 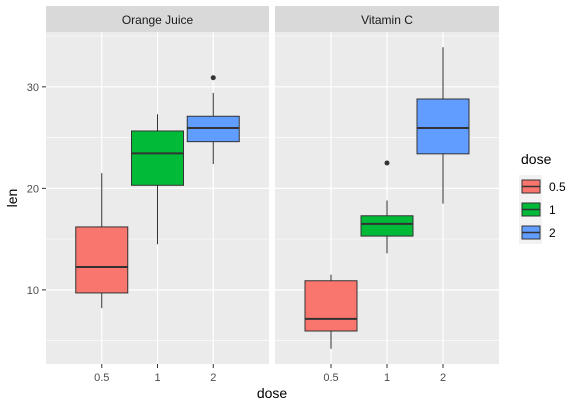 What do you see at coordinates (537, 232) in the screenshot?
I see `legend-entry-2: 2` at bounding box center [537, 232].